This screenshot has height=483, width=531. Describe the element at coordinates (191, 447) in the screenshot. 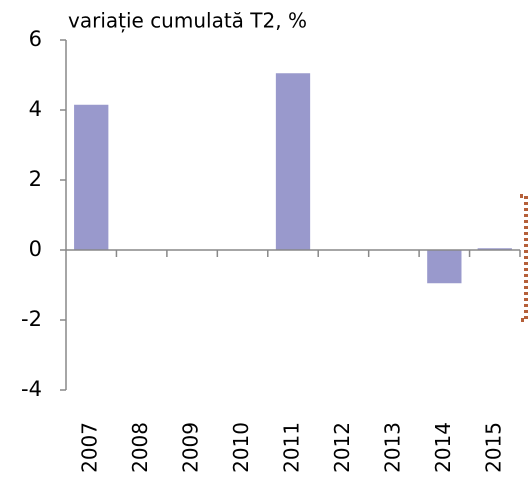

I see `x-tick-label: 2009` at that location.